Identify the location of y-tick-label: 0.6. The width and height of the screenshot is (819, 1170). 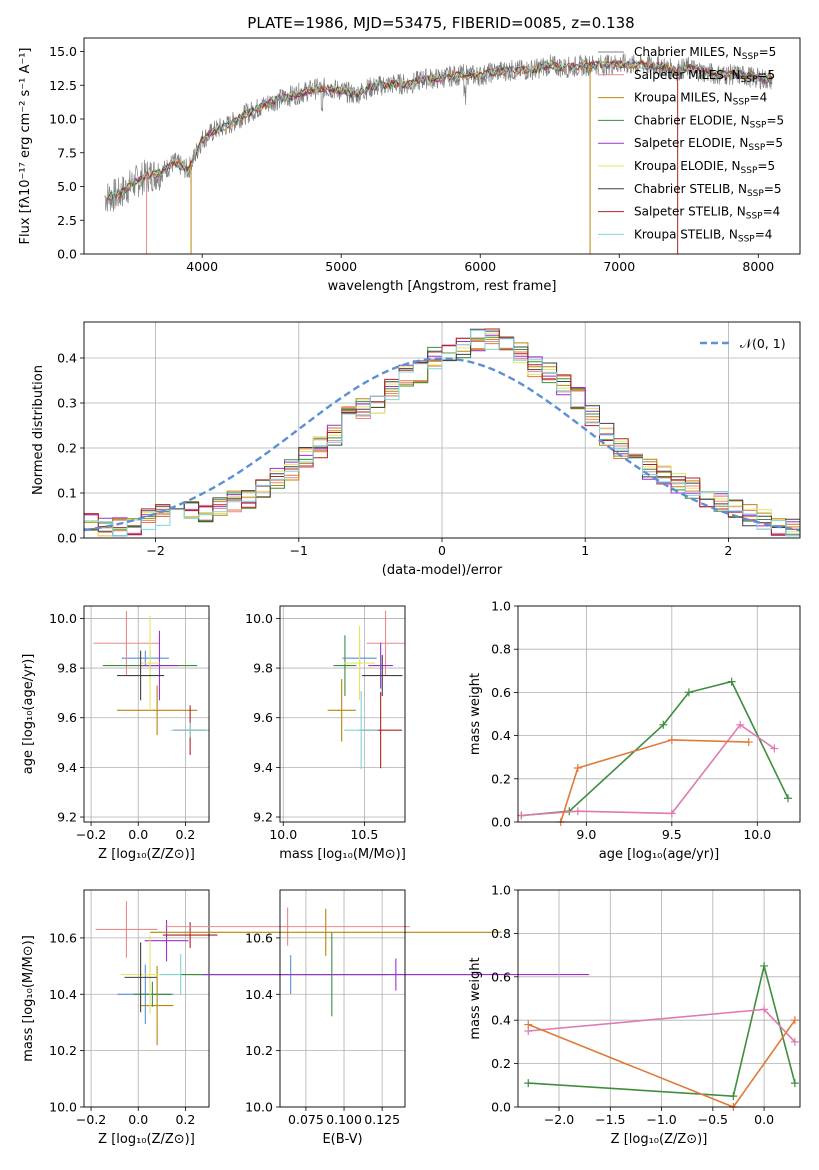
(501, 976).